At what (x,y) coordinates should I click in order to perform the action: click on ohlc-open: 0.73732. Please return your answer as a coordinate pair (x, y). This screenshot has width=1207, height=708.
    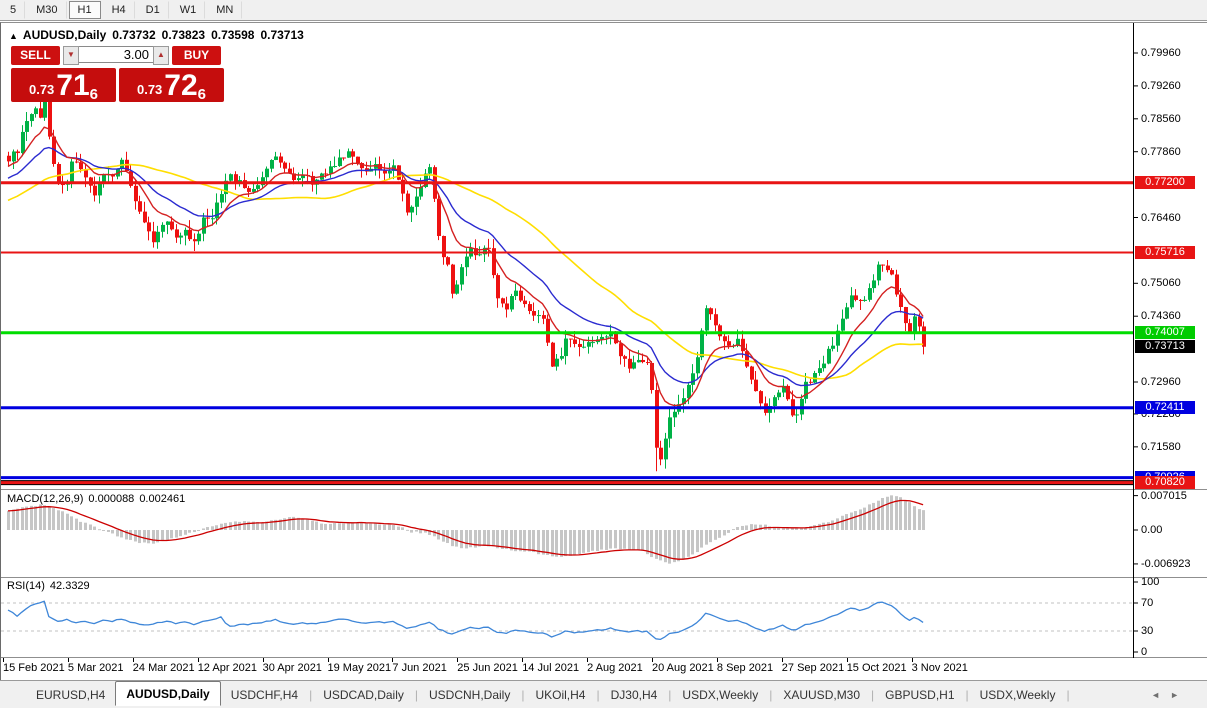
    Looking at the image, I should click on (134, 35).